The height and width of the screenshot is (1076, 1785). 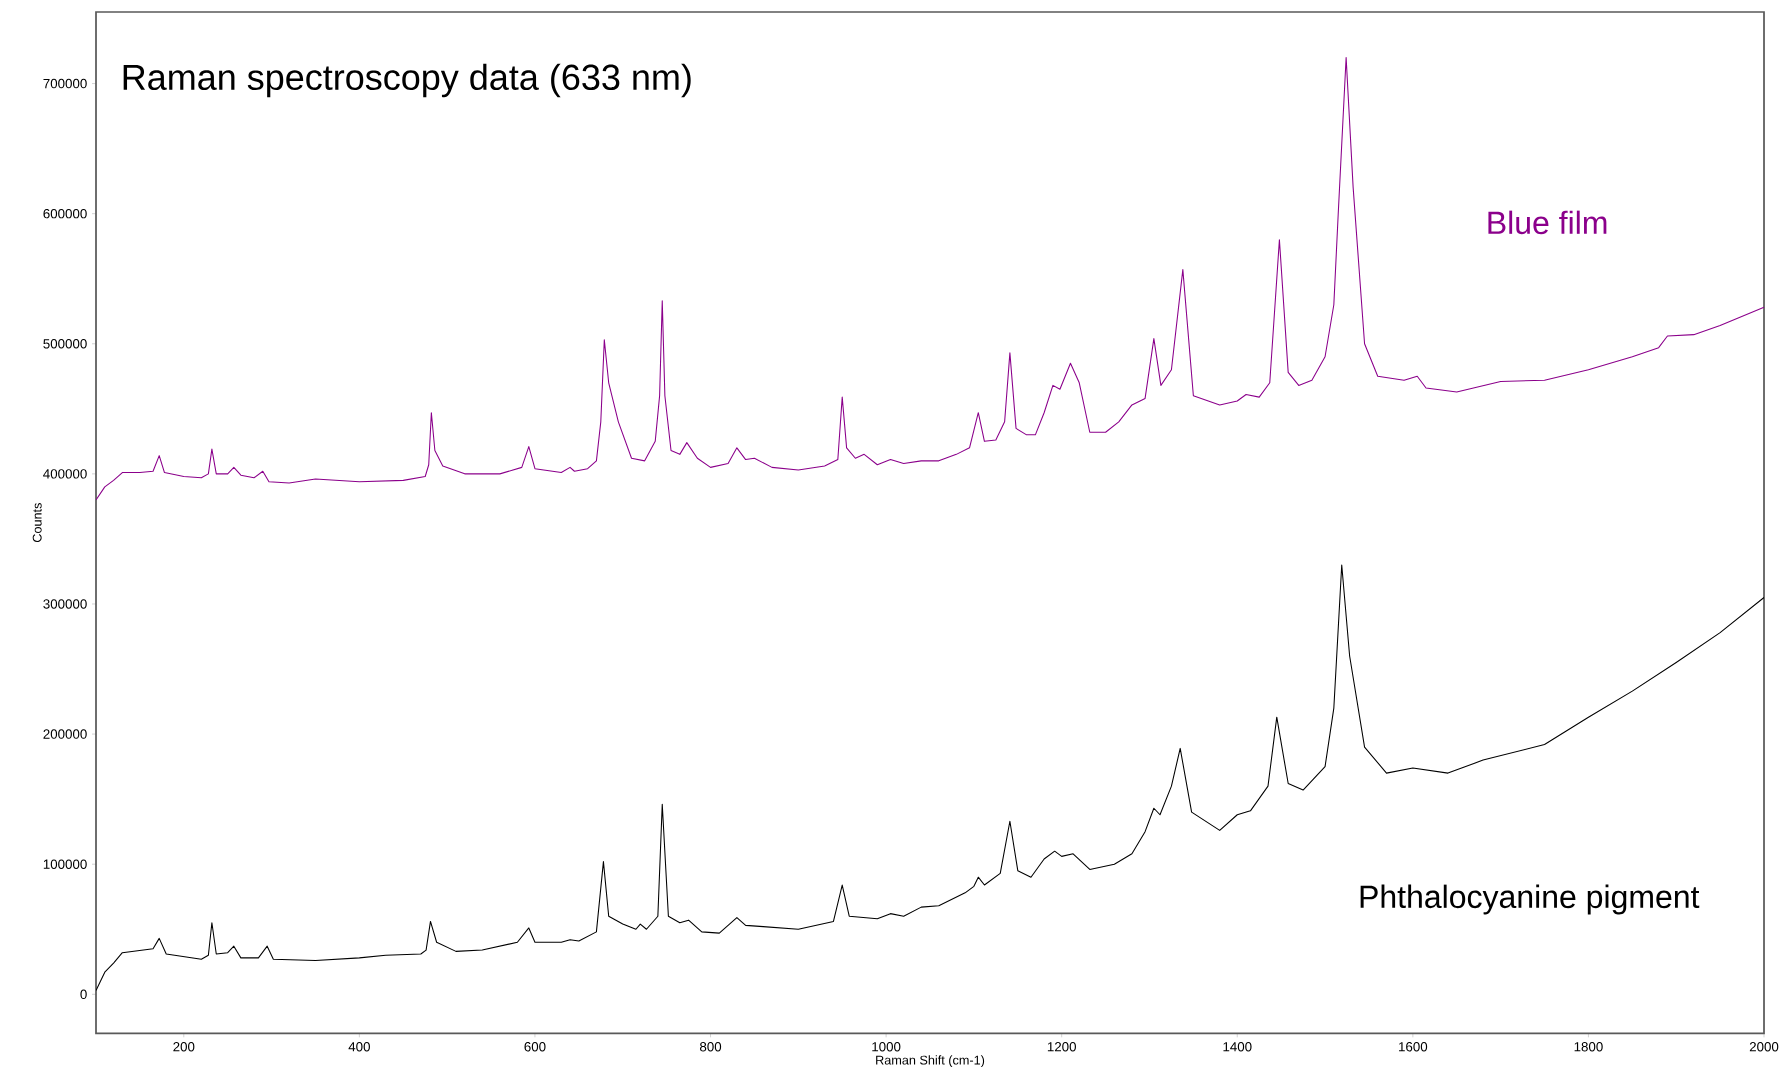 What do you see at coordinates (1061, 1047) in the screenshot?
I see `x-tick-label: 1200` at bounding box center [1061, 1047].